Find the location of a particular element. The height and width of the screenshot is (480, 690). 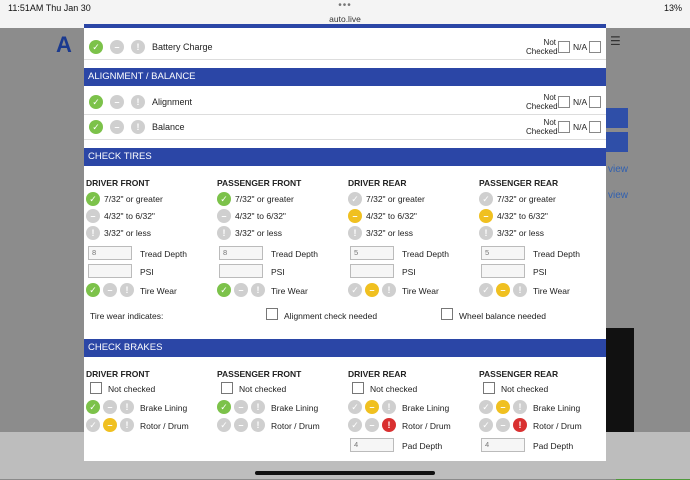

alignment-needed-checkbox is located at coordinates (272, 314).